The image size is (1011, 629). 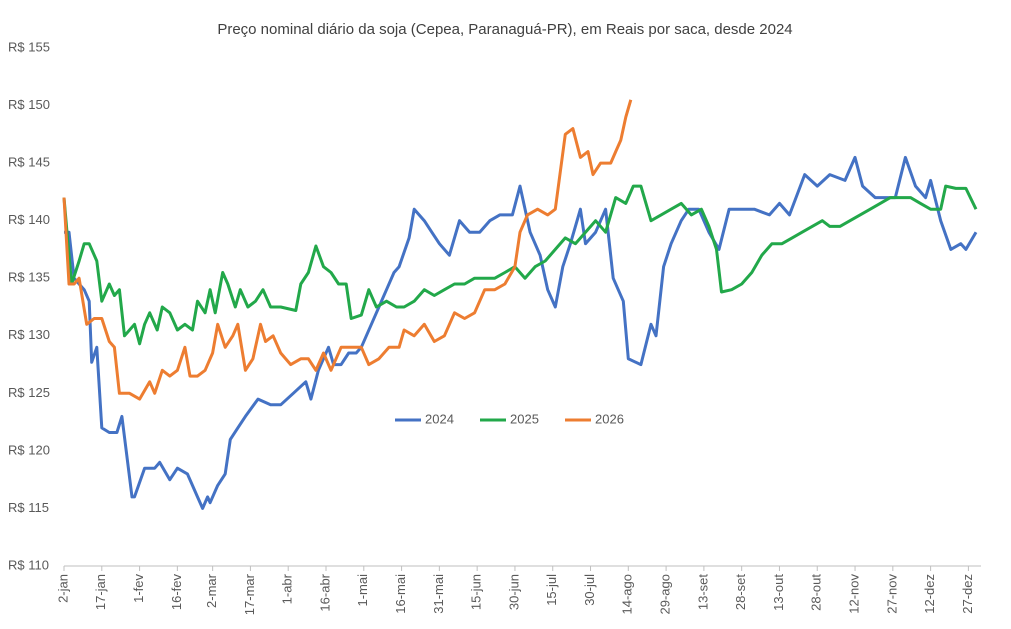 What do you see at coordinates (778, 592) in the screenshot?
I see `x-tick-label: 13-out` at bounding box center [778, 592].